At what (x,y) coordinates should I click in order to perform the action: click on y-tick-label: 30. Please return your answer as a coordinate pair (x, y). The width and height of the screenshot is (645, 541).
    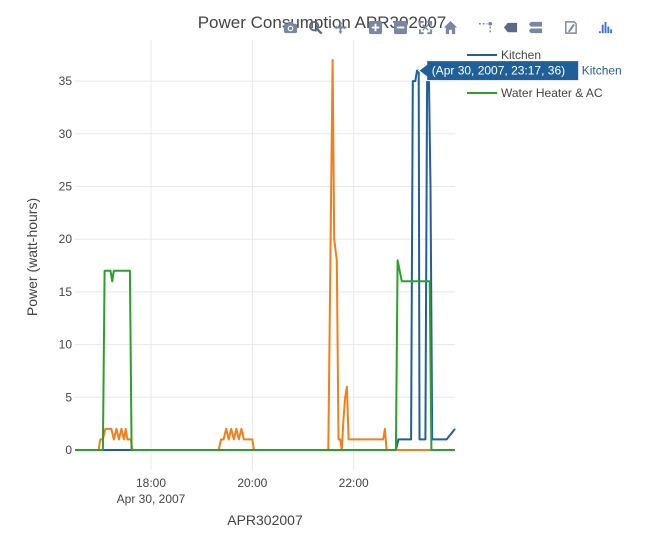
    Looking at the image, I should click on (66, 134).